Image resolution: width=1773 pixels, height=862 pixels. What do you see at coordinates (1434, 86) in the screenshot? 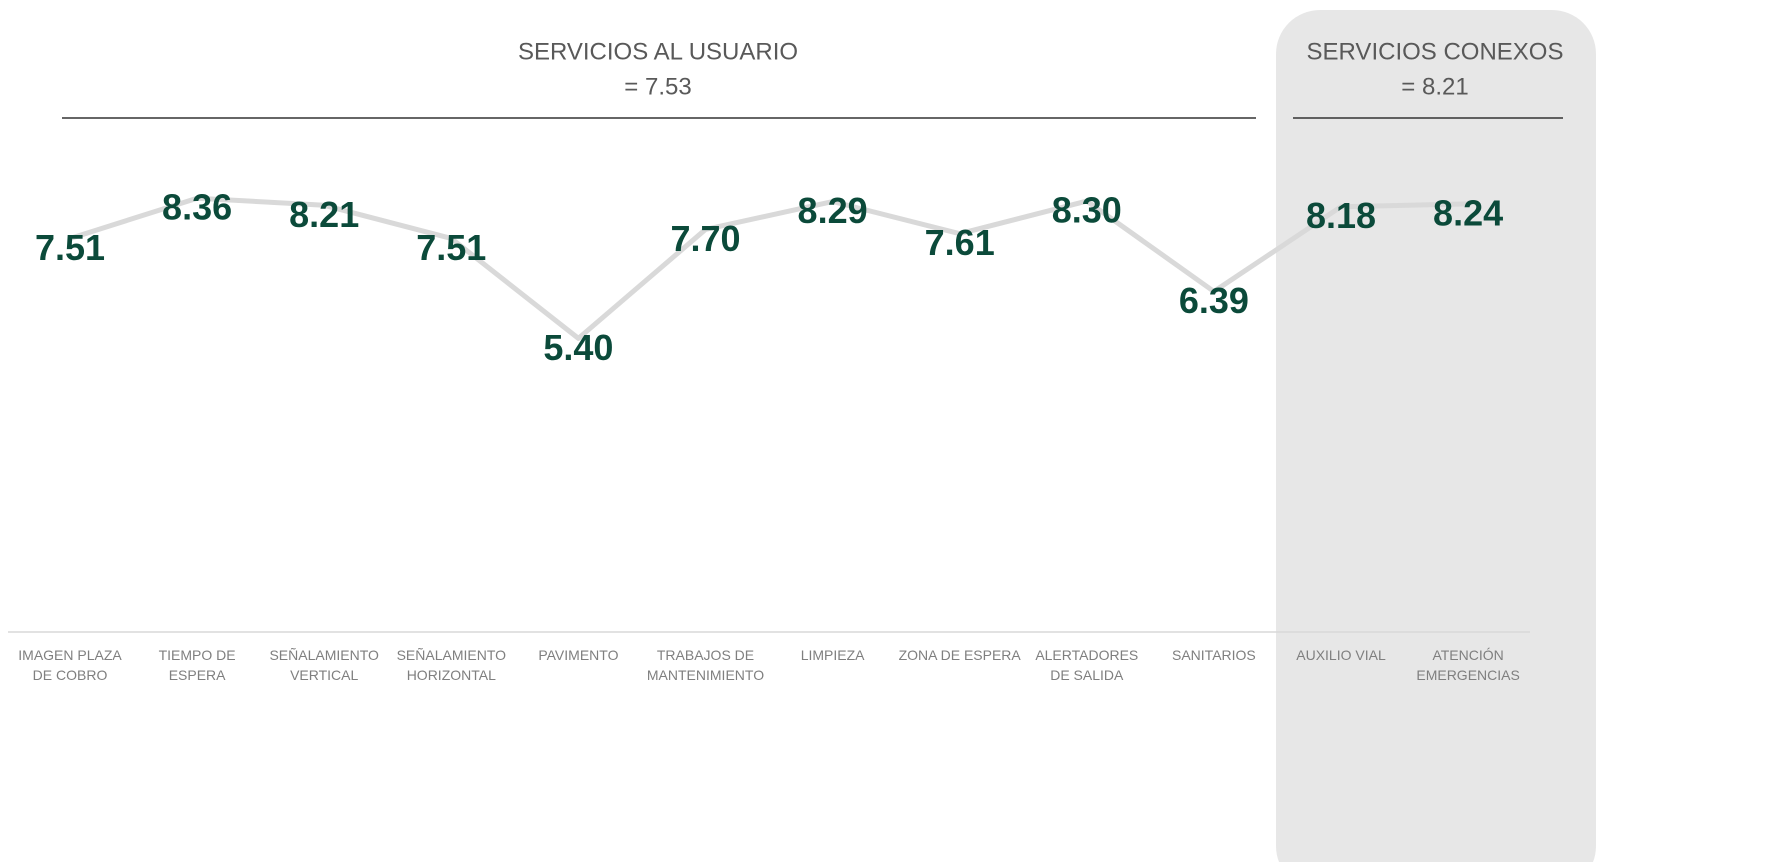
I see `group-subtitle: = 8.21` at bounding box center [1434, 86].